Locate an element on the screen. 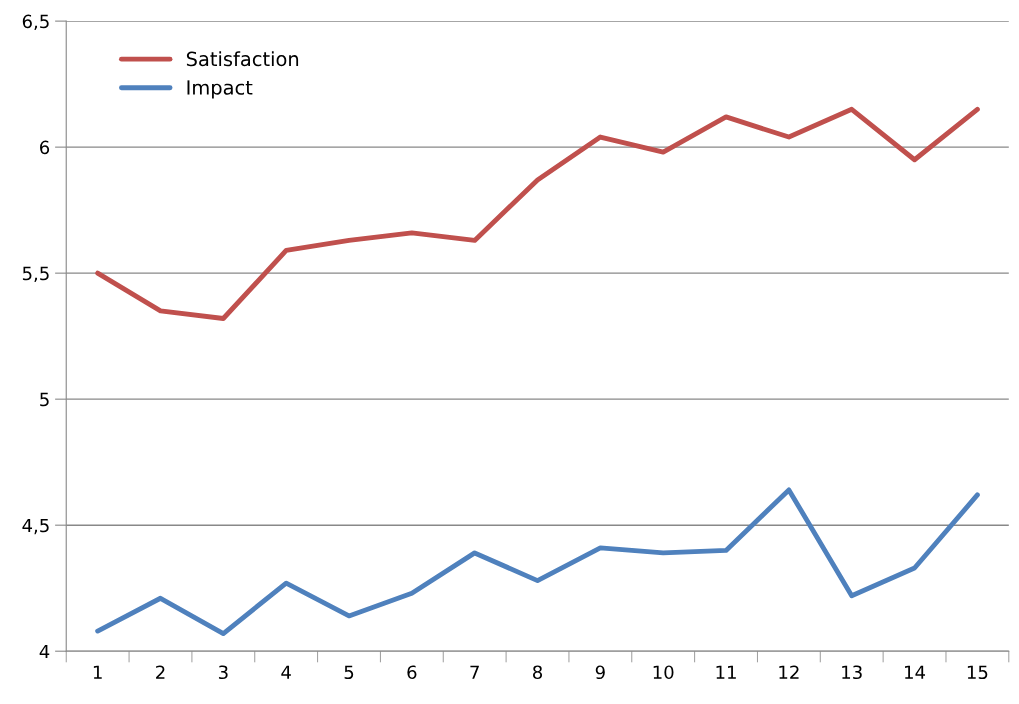 This screenshot has width=1019, height=704. y-tick-label: 4 is located at coordinates (44, 651).